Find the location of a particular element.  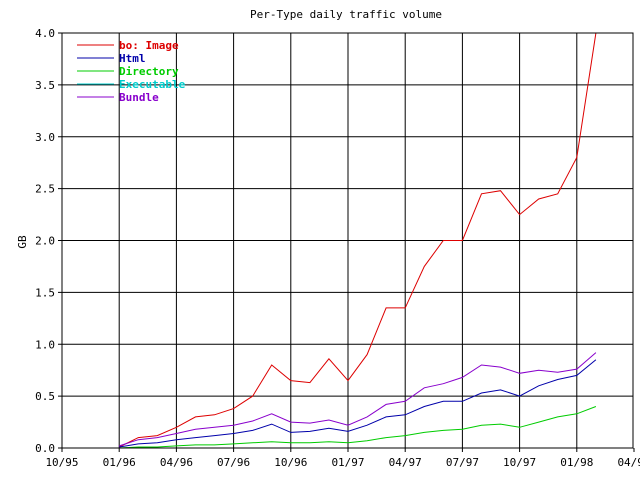

x-tick-label: 01/96 is located at coordinates (119, 462).